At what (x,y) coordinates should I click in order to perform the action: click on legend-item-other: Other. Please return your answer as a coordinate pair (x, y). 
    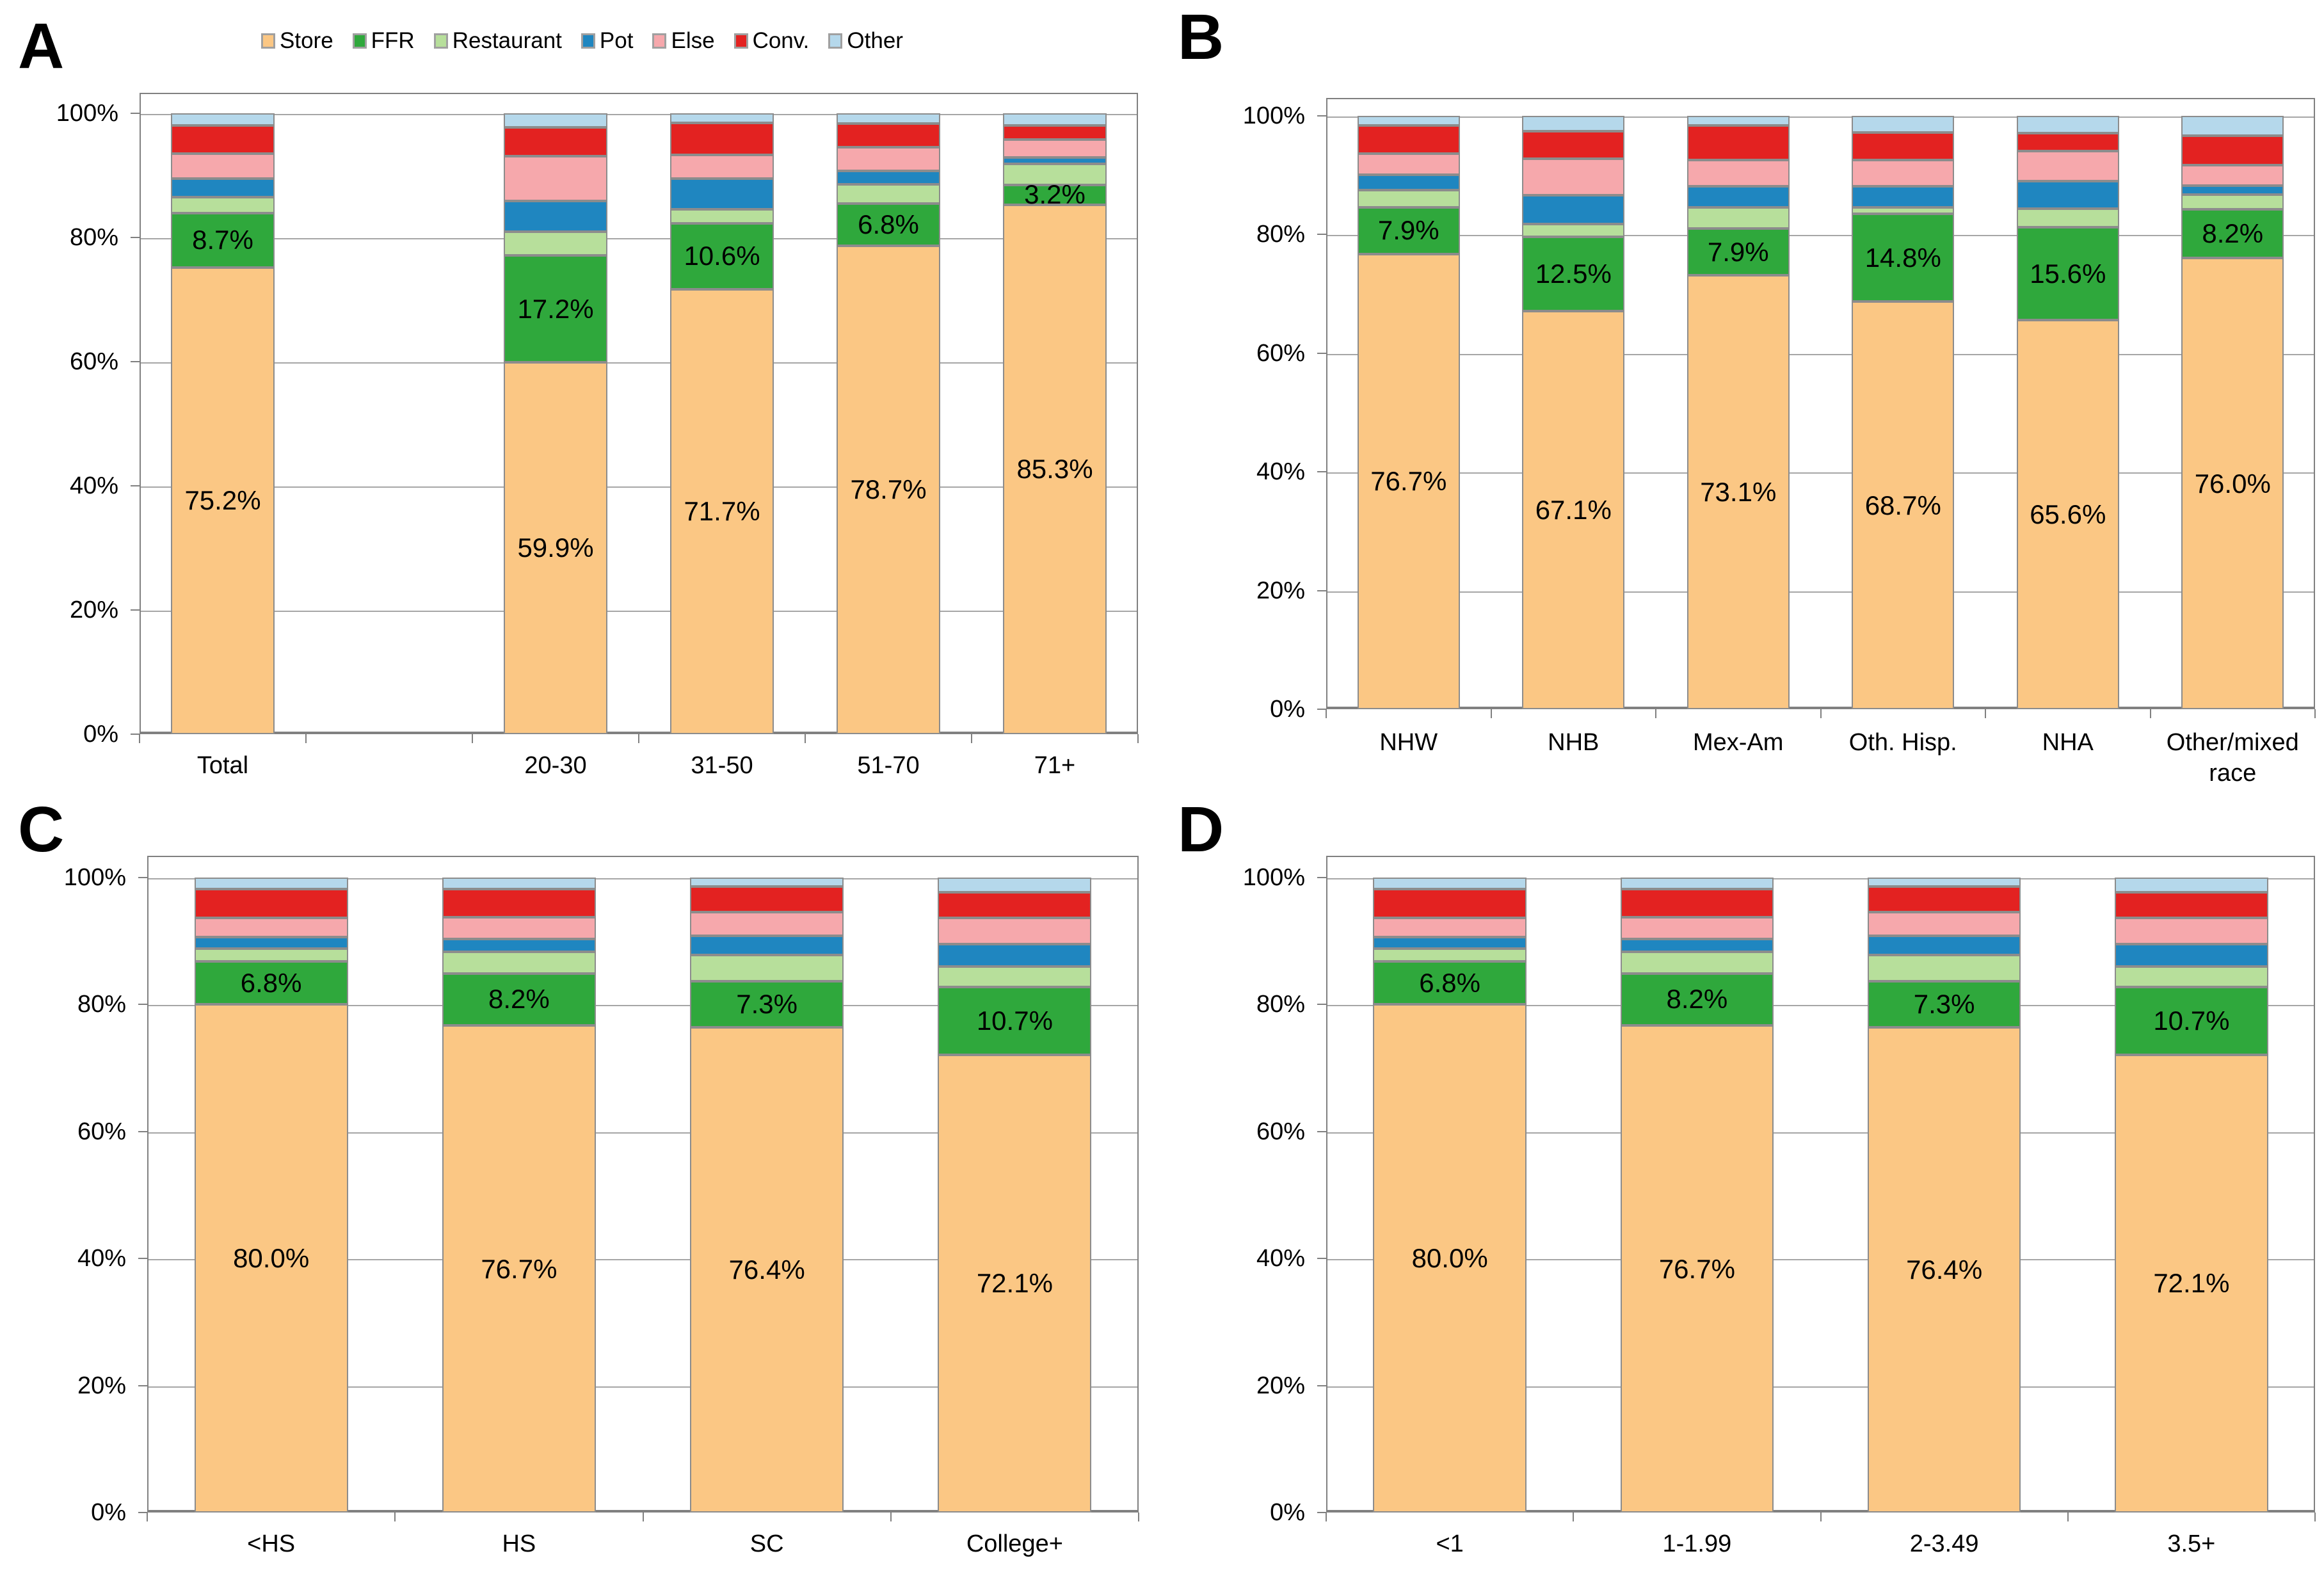
    Looking at the image, I should click on (865, 41).